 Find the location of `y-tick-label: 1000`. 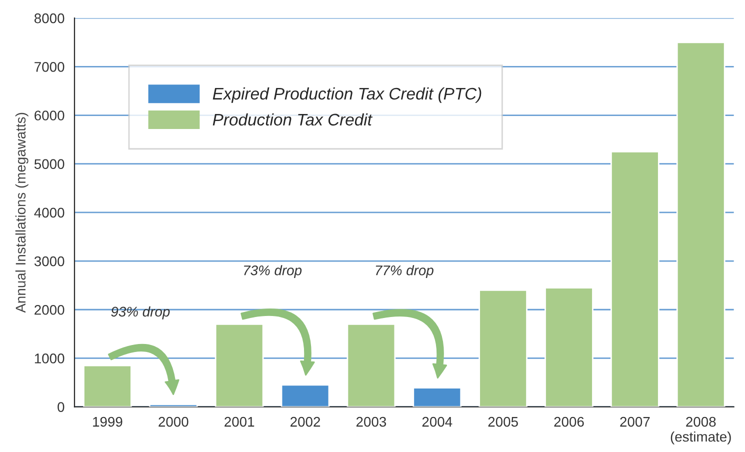

y-tick-label: 1000 is located at coordinates (49, 359).